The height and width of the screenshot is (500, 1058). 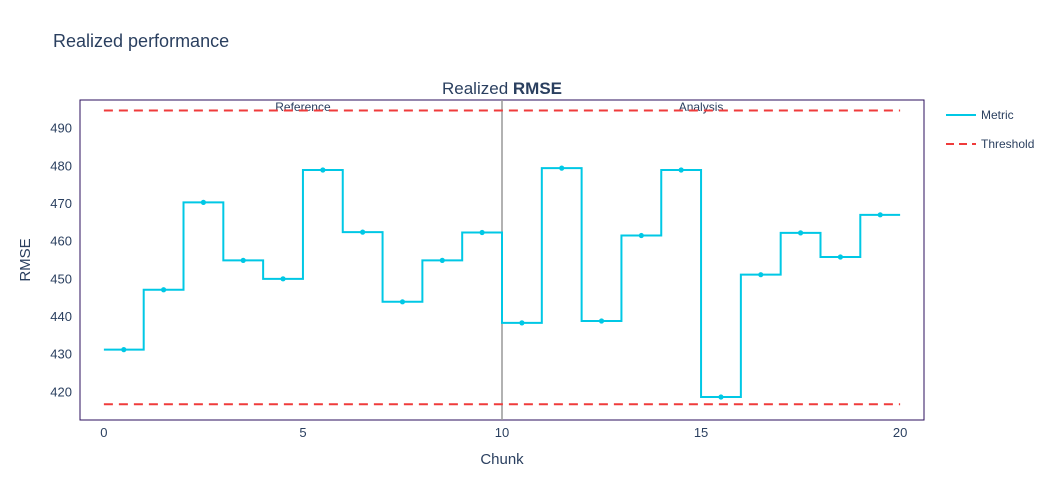 I want to click on x-tick-label: 15, so click(x=701, y=432).